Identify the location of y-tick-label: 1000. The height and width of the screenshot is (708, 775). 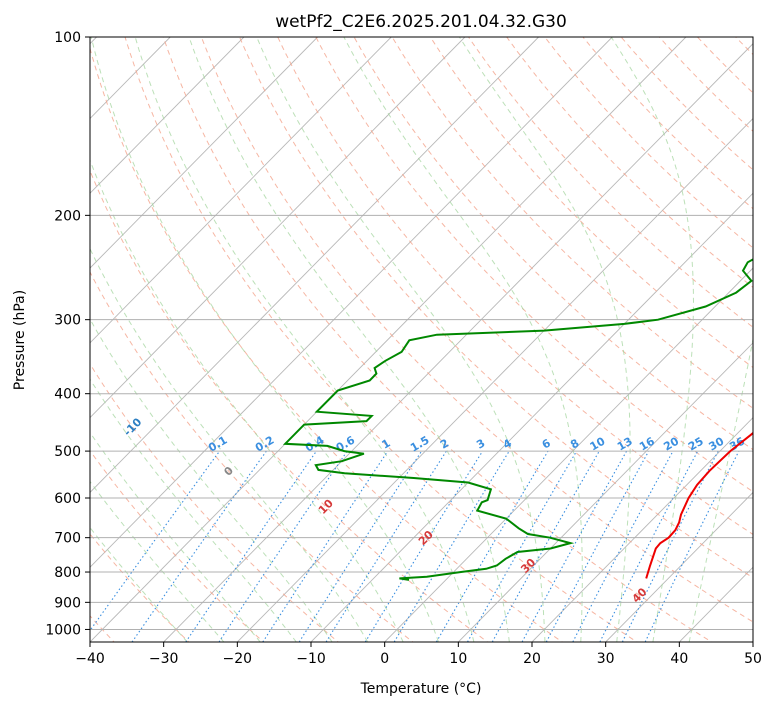
(63, 630).